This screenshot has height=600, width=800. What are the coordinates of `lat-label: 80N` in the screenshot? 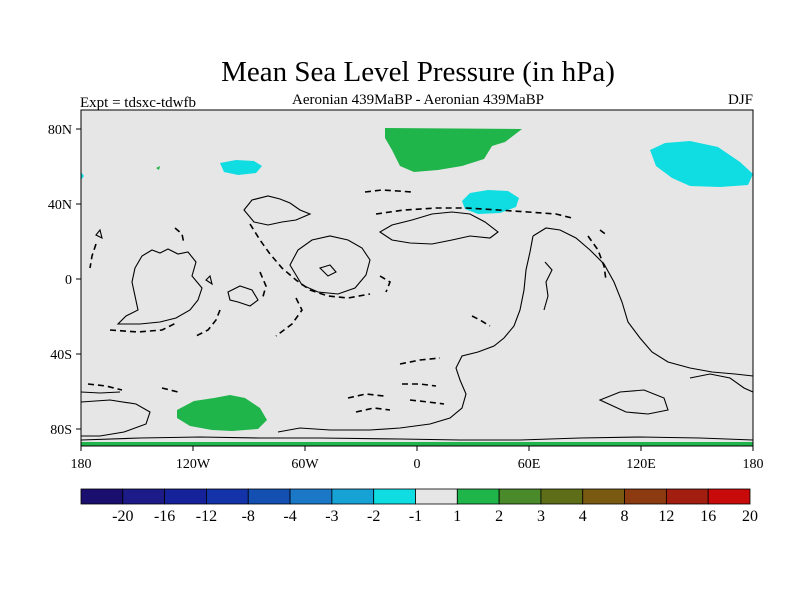 It's located at (60, 130).